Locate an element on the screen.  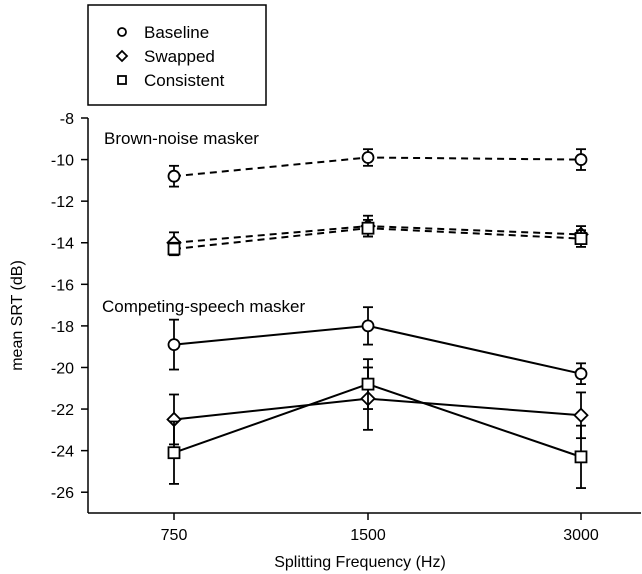
legend-item: Baseline is located at coordinates (163, 32).